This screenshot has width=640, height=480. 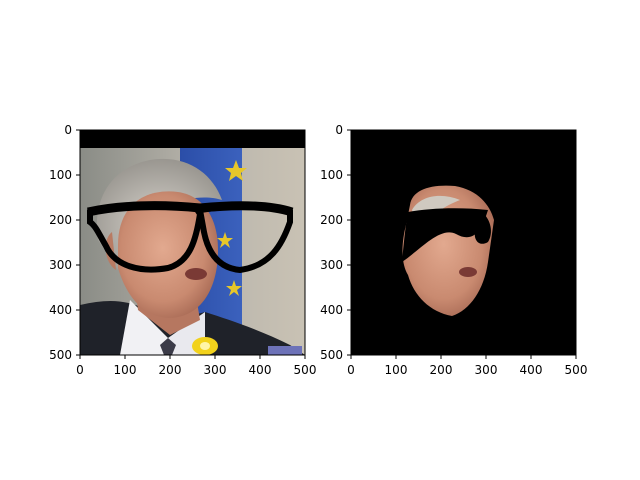 I want to click on x-ticks-left: 0 100 200 300 400 500, so click(x=196, y=366).